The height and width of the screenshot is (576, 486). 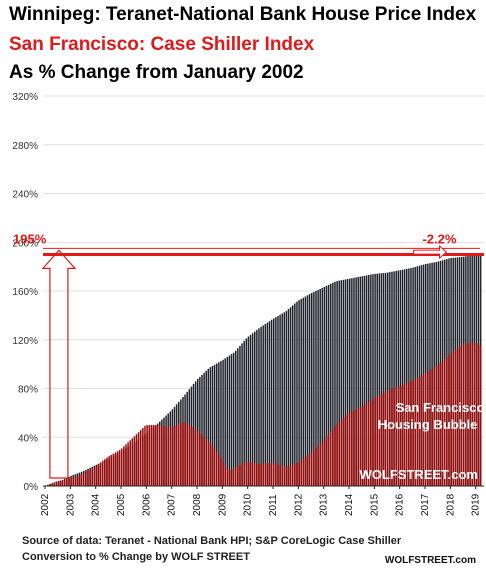 What do you see at coordinates (28, 438) in the screenshot?
I see `y-tick-label: 40%` at bounding box center [28, 438].